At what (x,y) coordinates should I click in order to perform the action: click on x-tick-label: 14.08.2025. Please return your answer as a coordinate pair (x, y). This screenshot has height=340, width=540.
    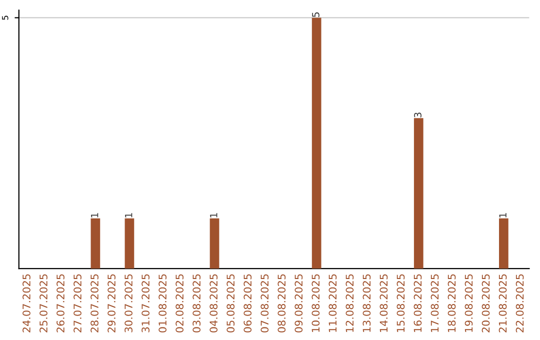
    Looking at the image, I should click on (384, 303).